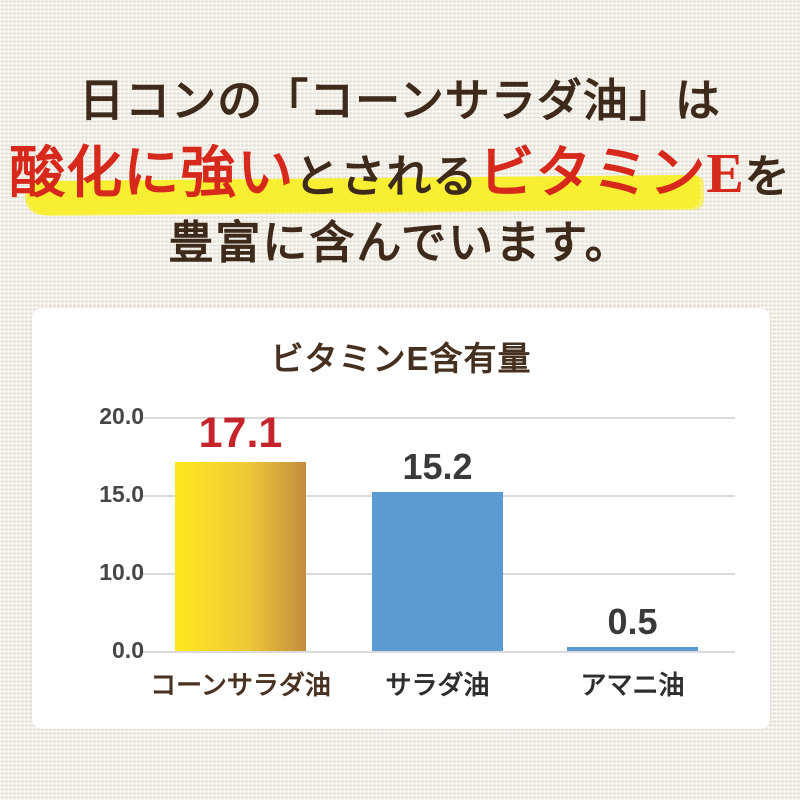  Describe the element at coordinates (632, 621) in the screenshot. I see `bar-value-amani-oil: 0.5` at that location.